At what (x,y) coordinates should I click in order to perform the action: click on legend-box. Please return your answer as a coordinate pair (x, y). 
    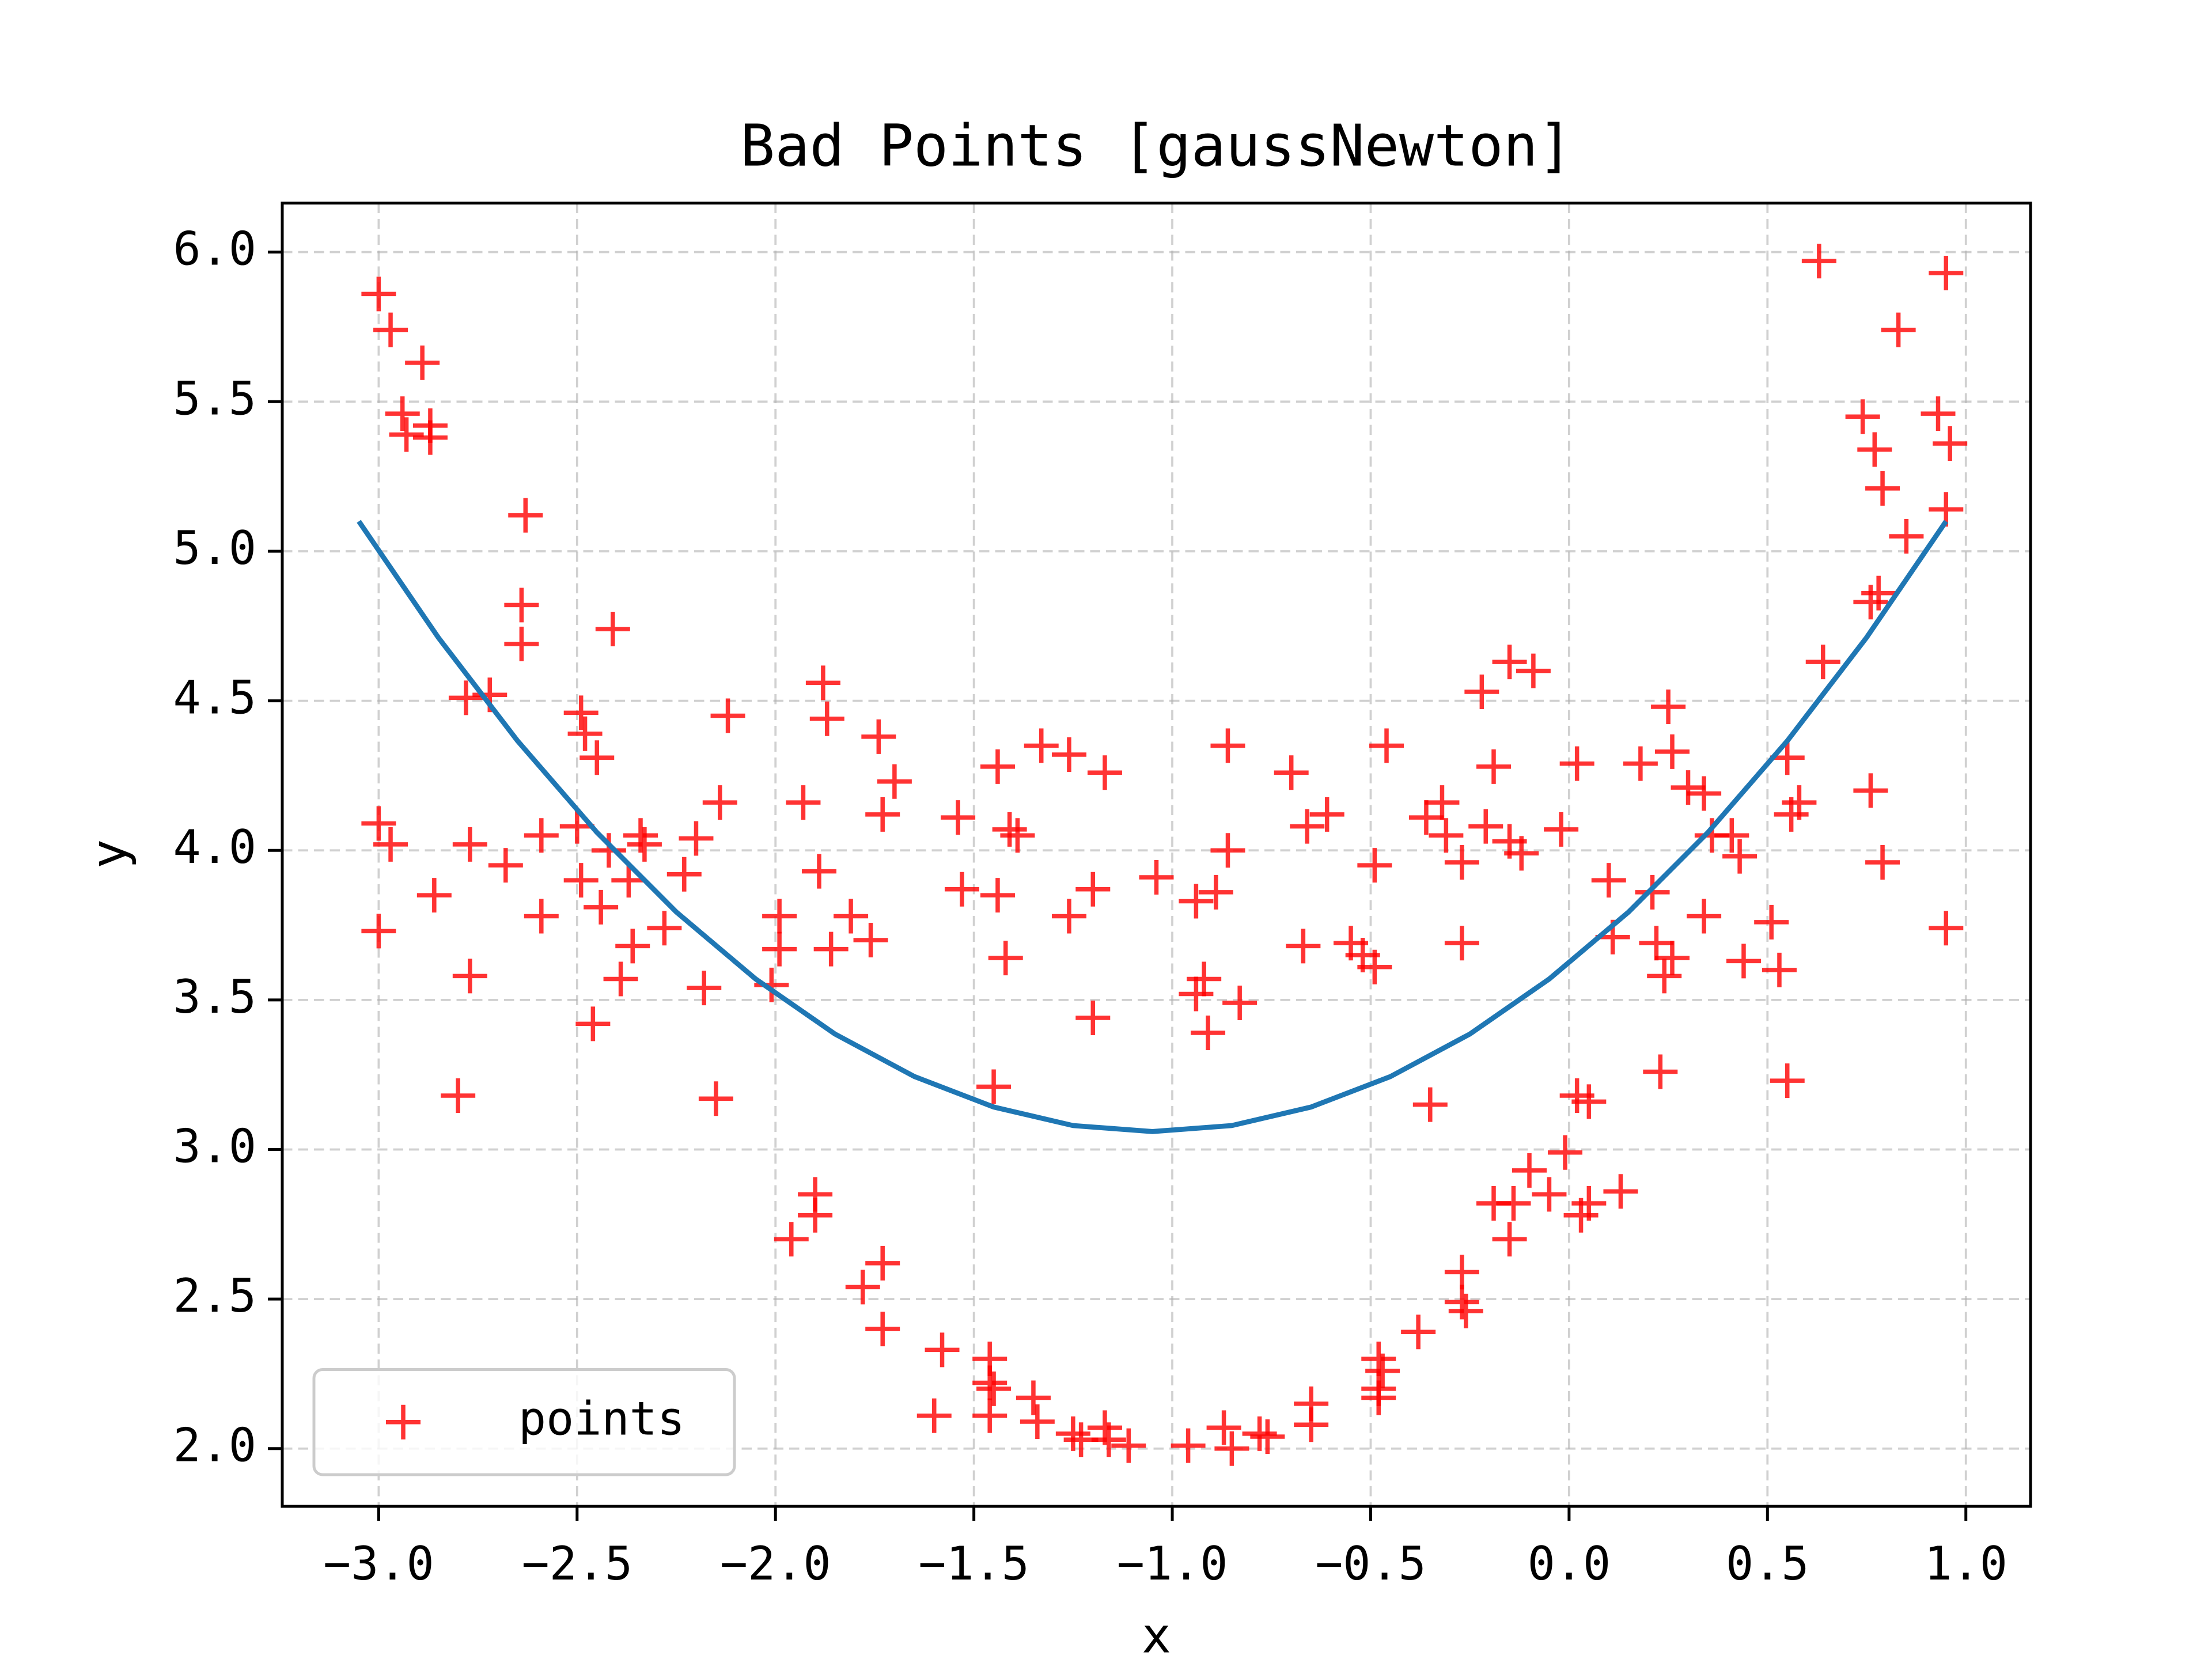
    Looking at the image, I should click on (524, 1422).